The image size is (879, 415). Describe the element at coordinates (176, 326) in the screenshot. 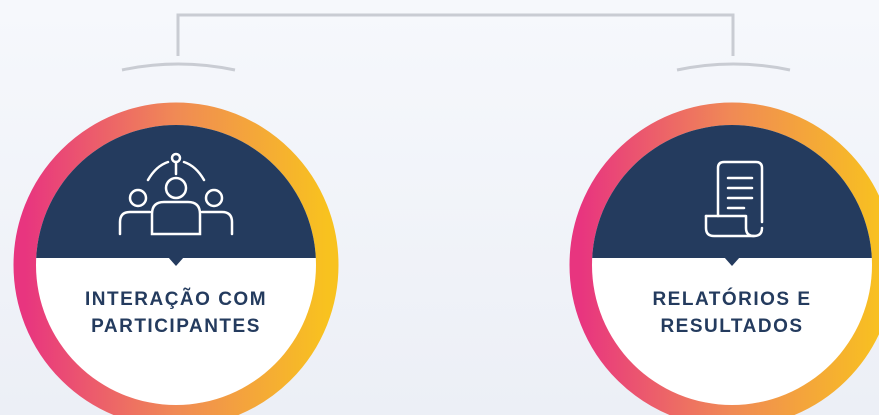

I see `node-label: PARTICIPANTES` at that location.